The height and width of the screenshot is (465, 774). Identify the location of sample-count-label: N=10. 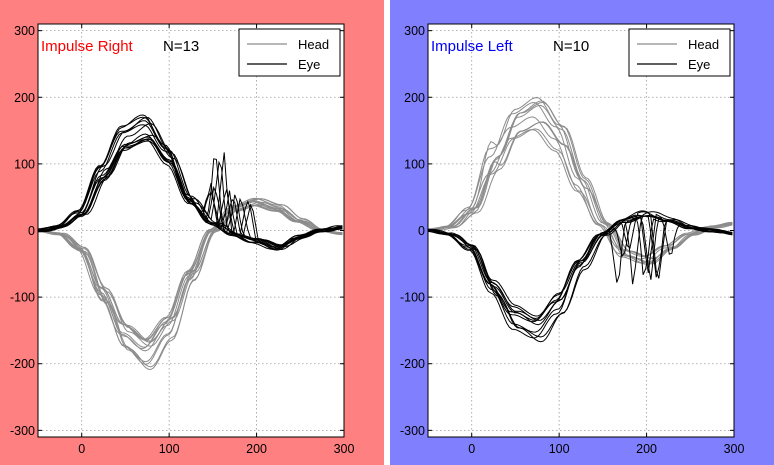
(571, 46).